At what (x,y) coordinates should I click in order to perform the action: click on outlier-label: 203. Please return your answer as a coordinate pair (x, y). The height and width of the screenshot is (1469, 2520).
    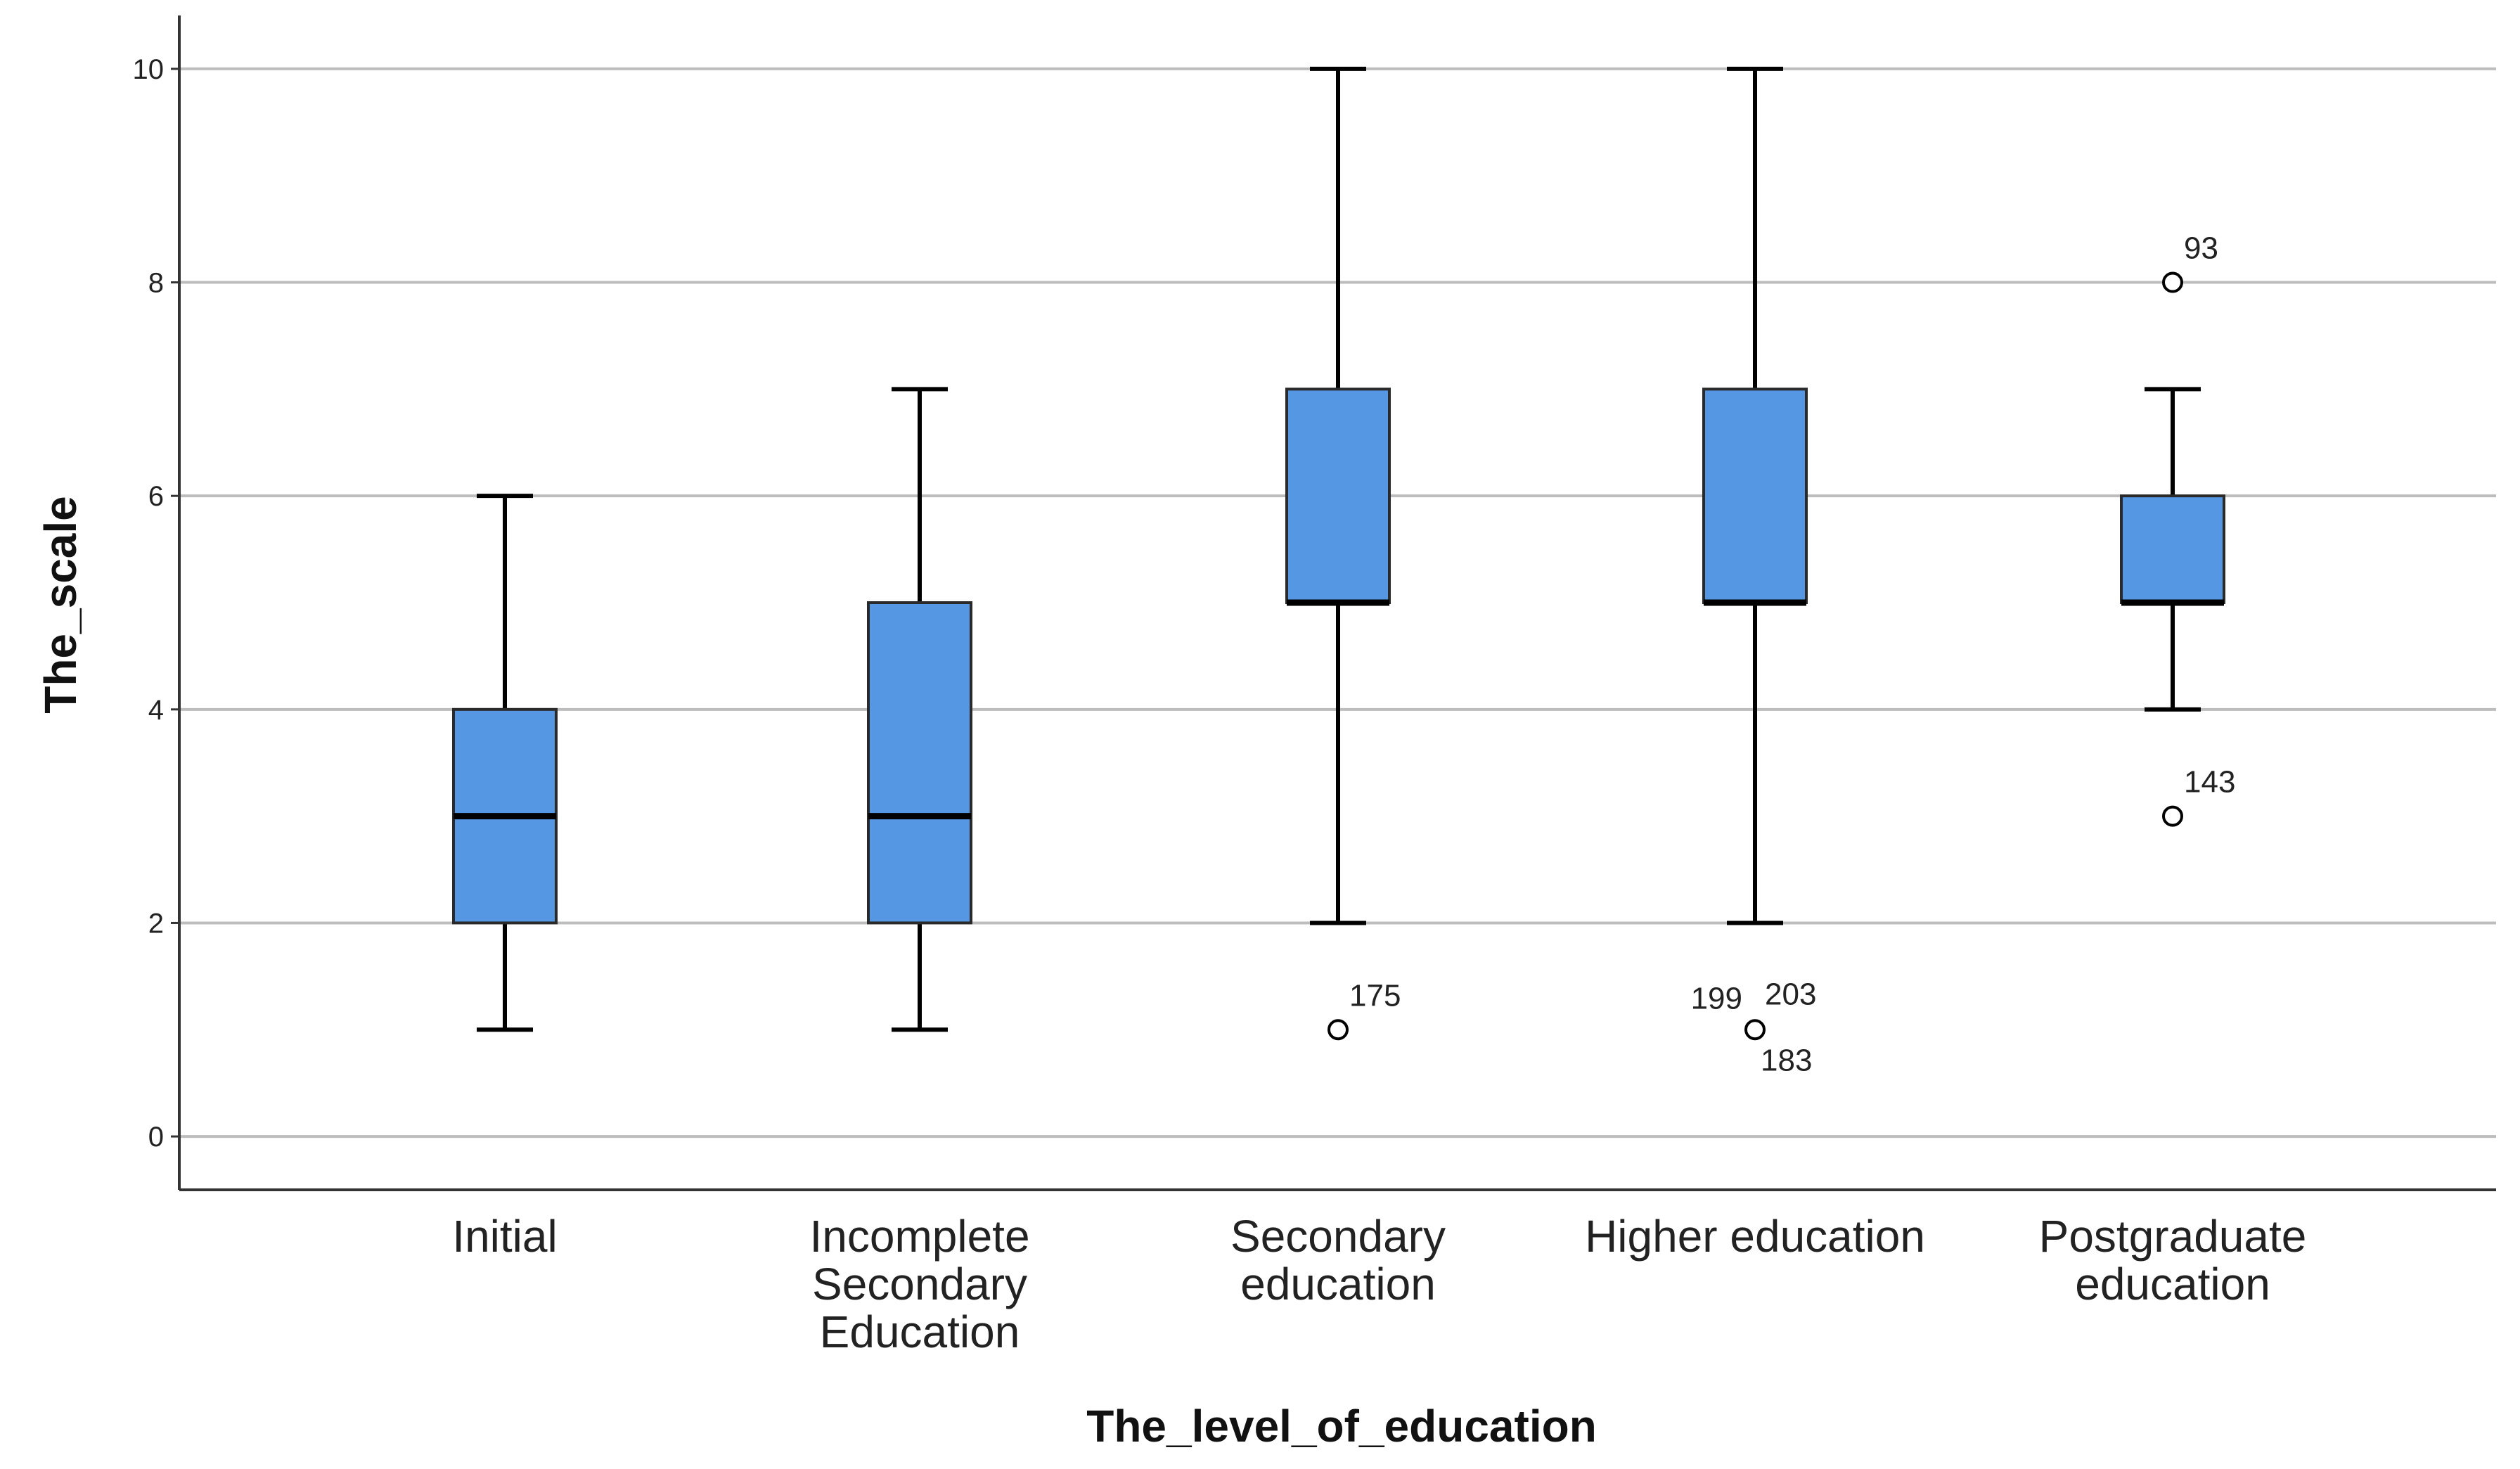
    Looking at the image, I should click on (1790, 994).